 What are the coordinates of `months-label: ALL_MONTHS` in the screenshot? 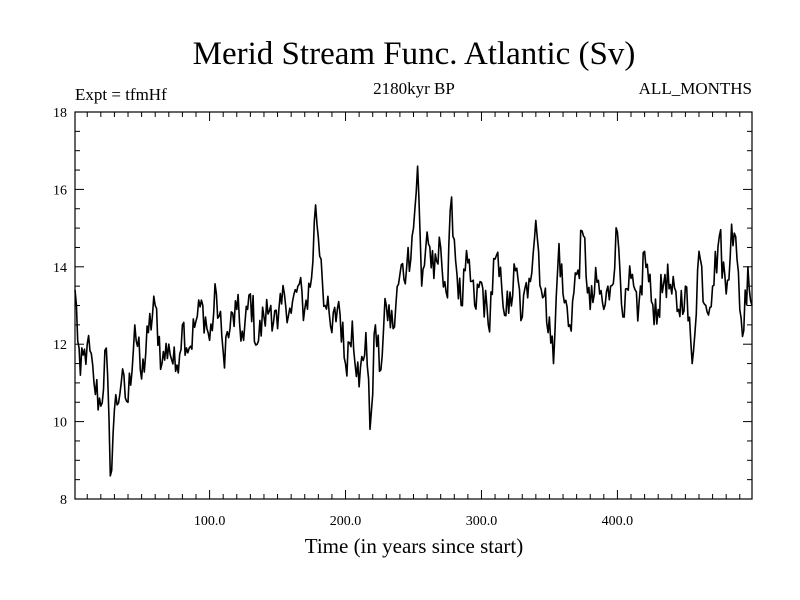 It's located at (695, 88).